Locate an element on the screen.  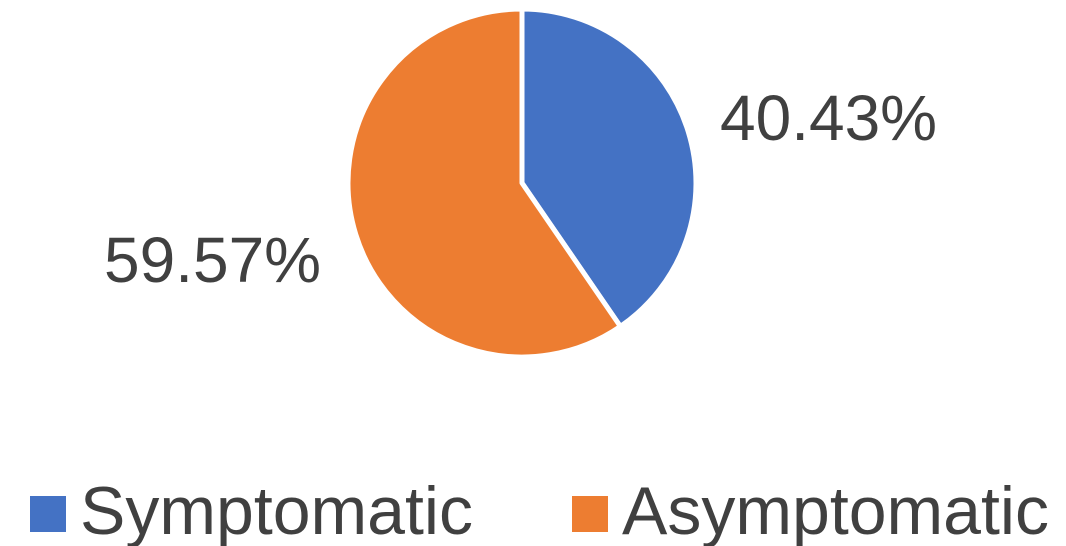
data-label-symptomatic: 40.43% is located at coordinates (828, 118).